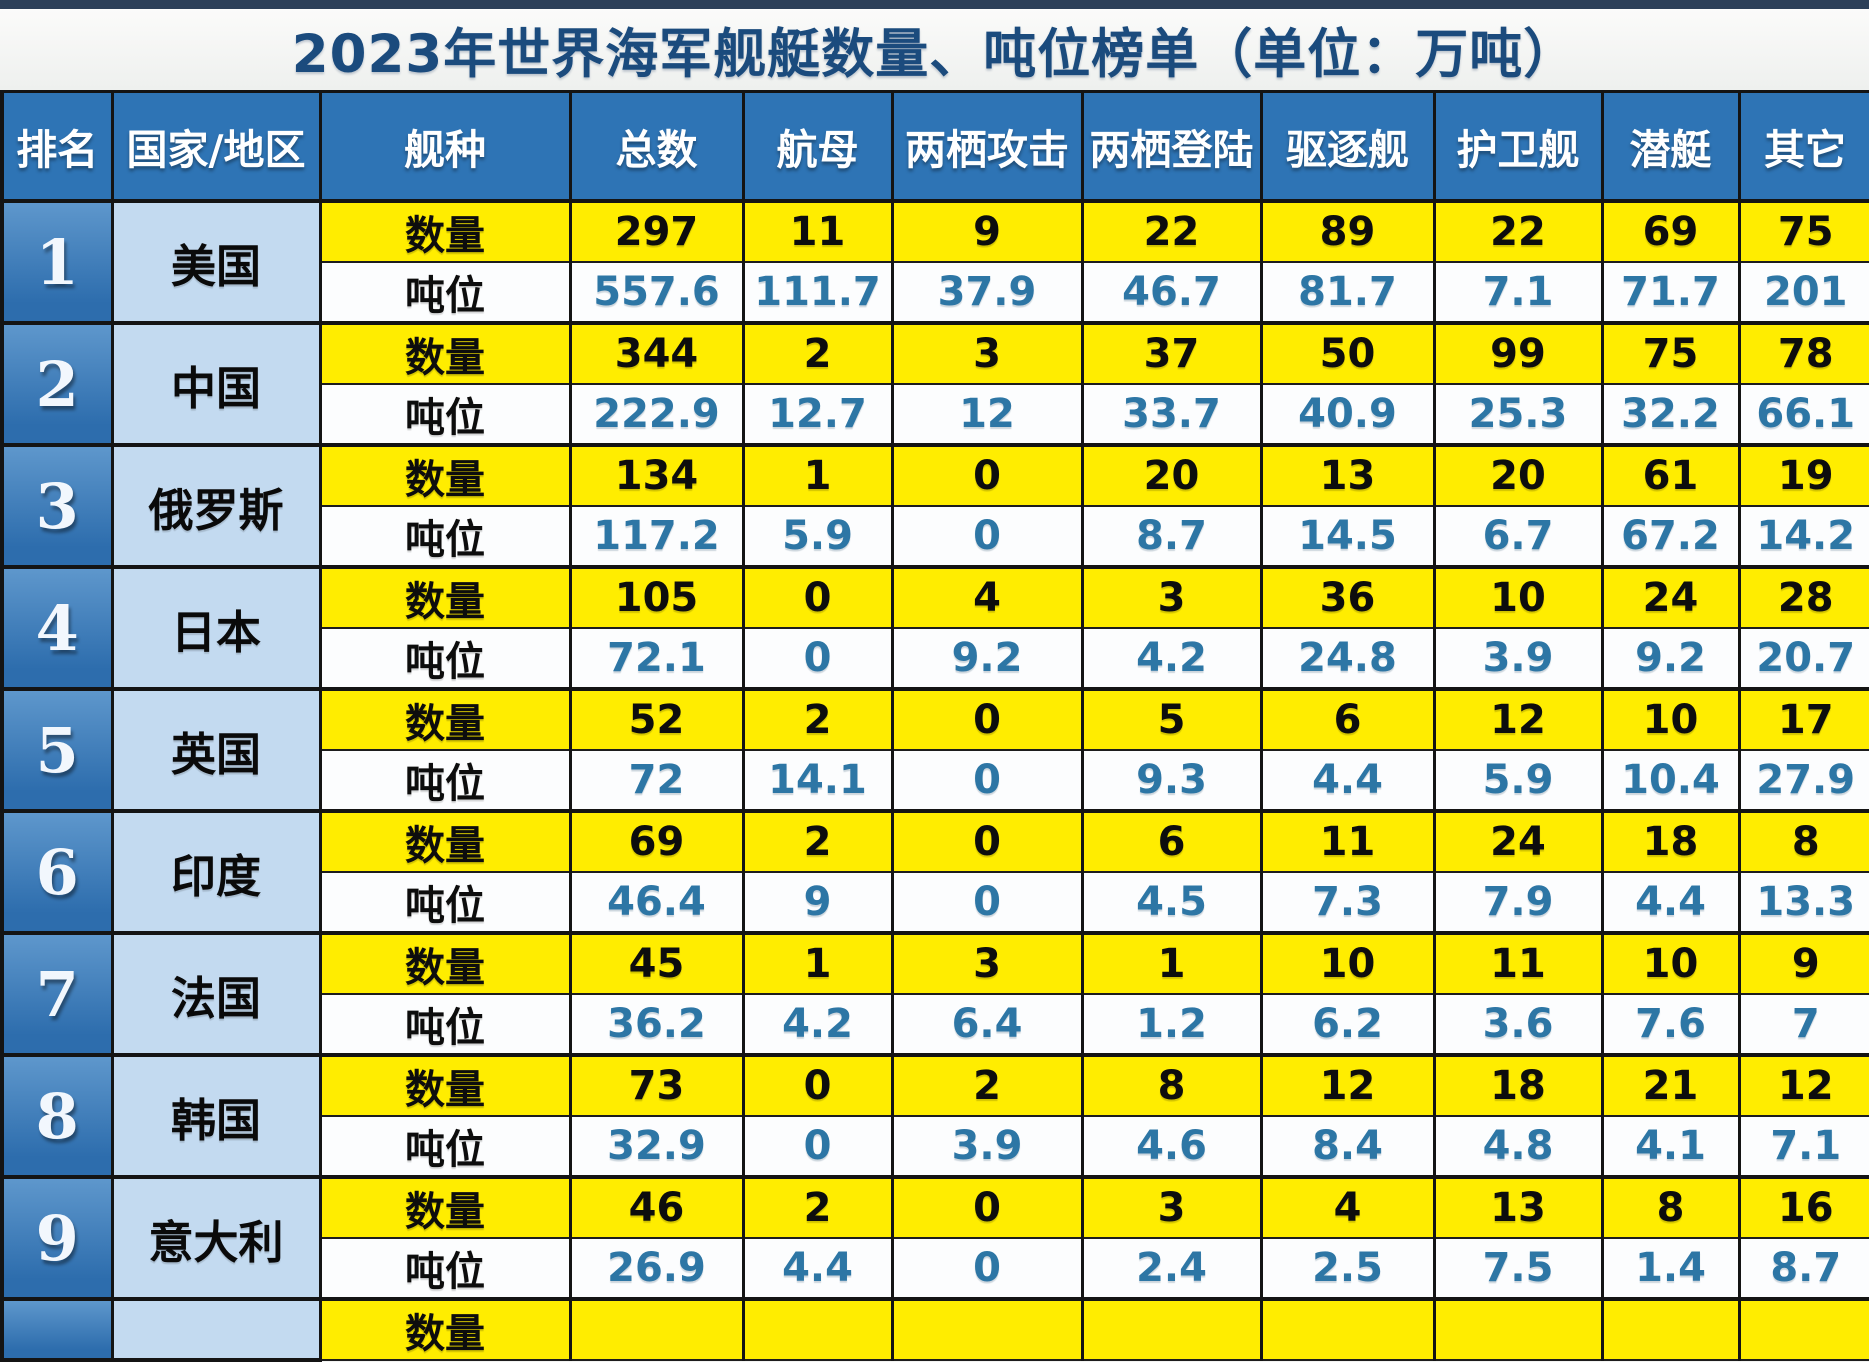 This screenshot has height=1362, width=1869. Describe the element at coordinates (1518, 293) in the screenshot. I see `tonnage-value: 7.1` at that location.